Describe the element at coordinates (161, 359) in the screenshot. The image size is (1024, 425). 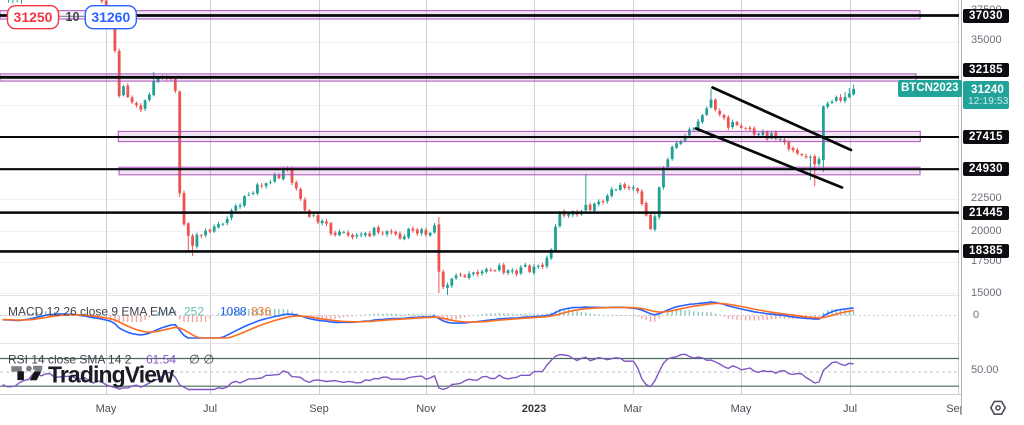
I see `svg-text: 61.54` at that location.